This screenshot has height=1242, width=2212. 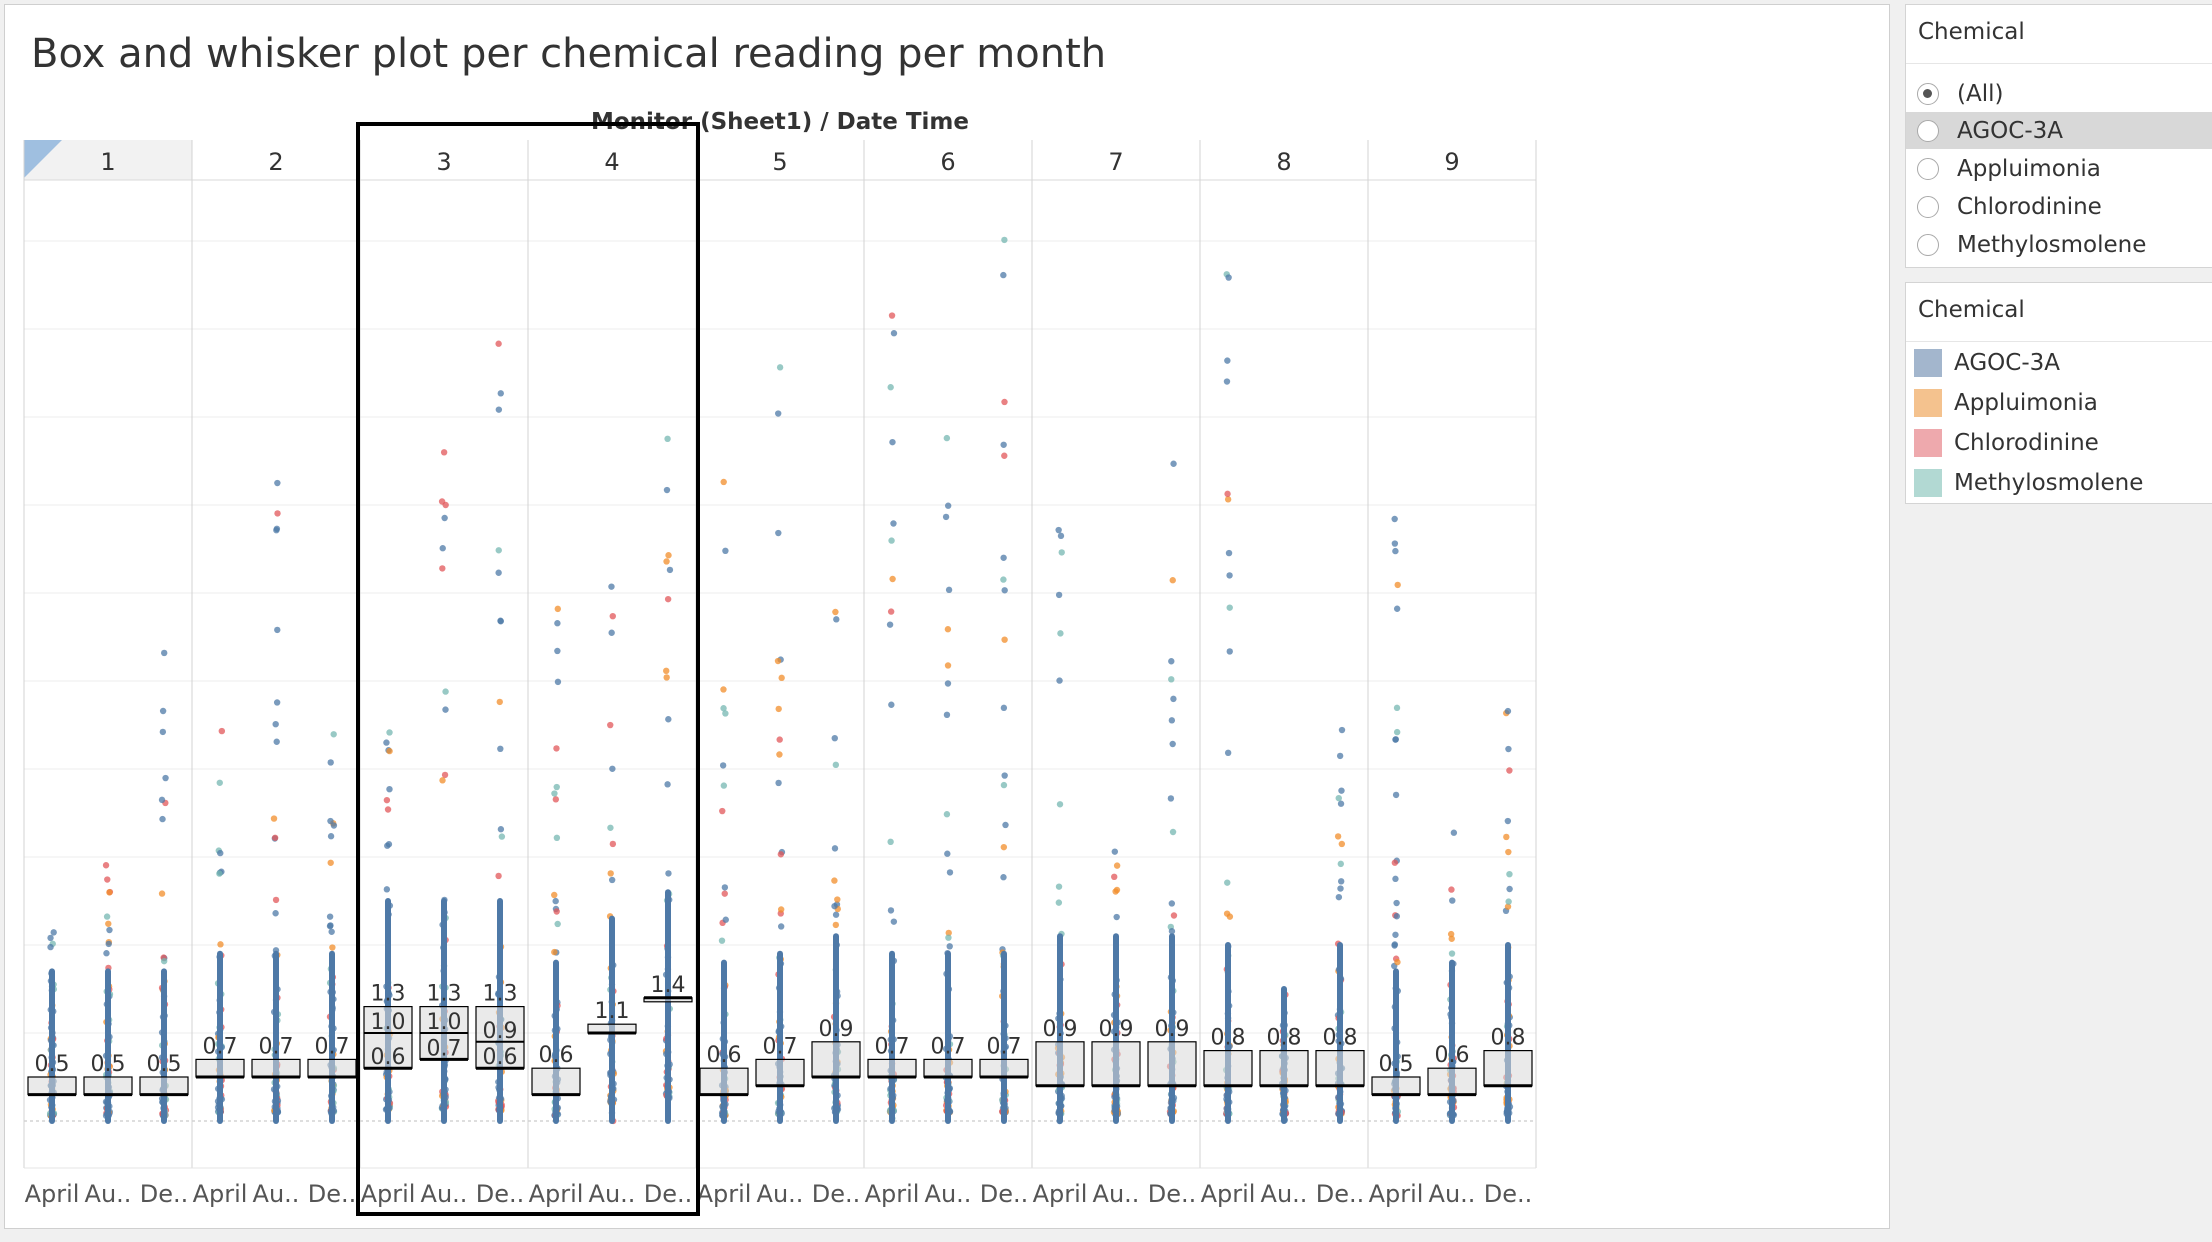 I want to click on legend-item-chlorodinine: Chlorodinine, so click(x=2059, y=443).